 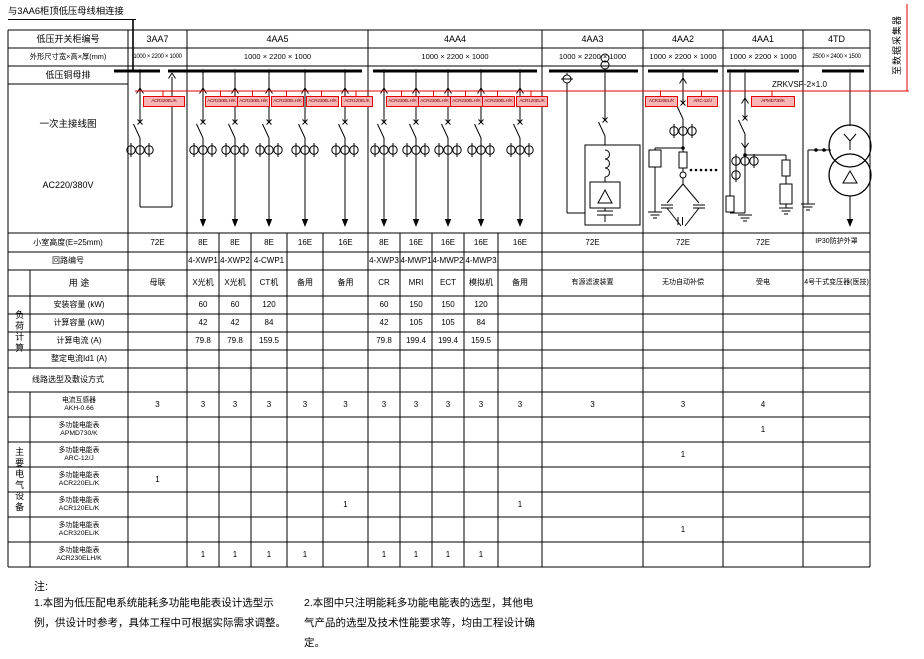 What do you see at coordinates (72, 12) in the screenshot?
I see `top-annotation: 与3AA6柜顶低压母线相连接` at bounding box center [72, 12].